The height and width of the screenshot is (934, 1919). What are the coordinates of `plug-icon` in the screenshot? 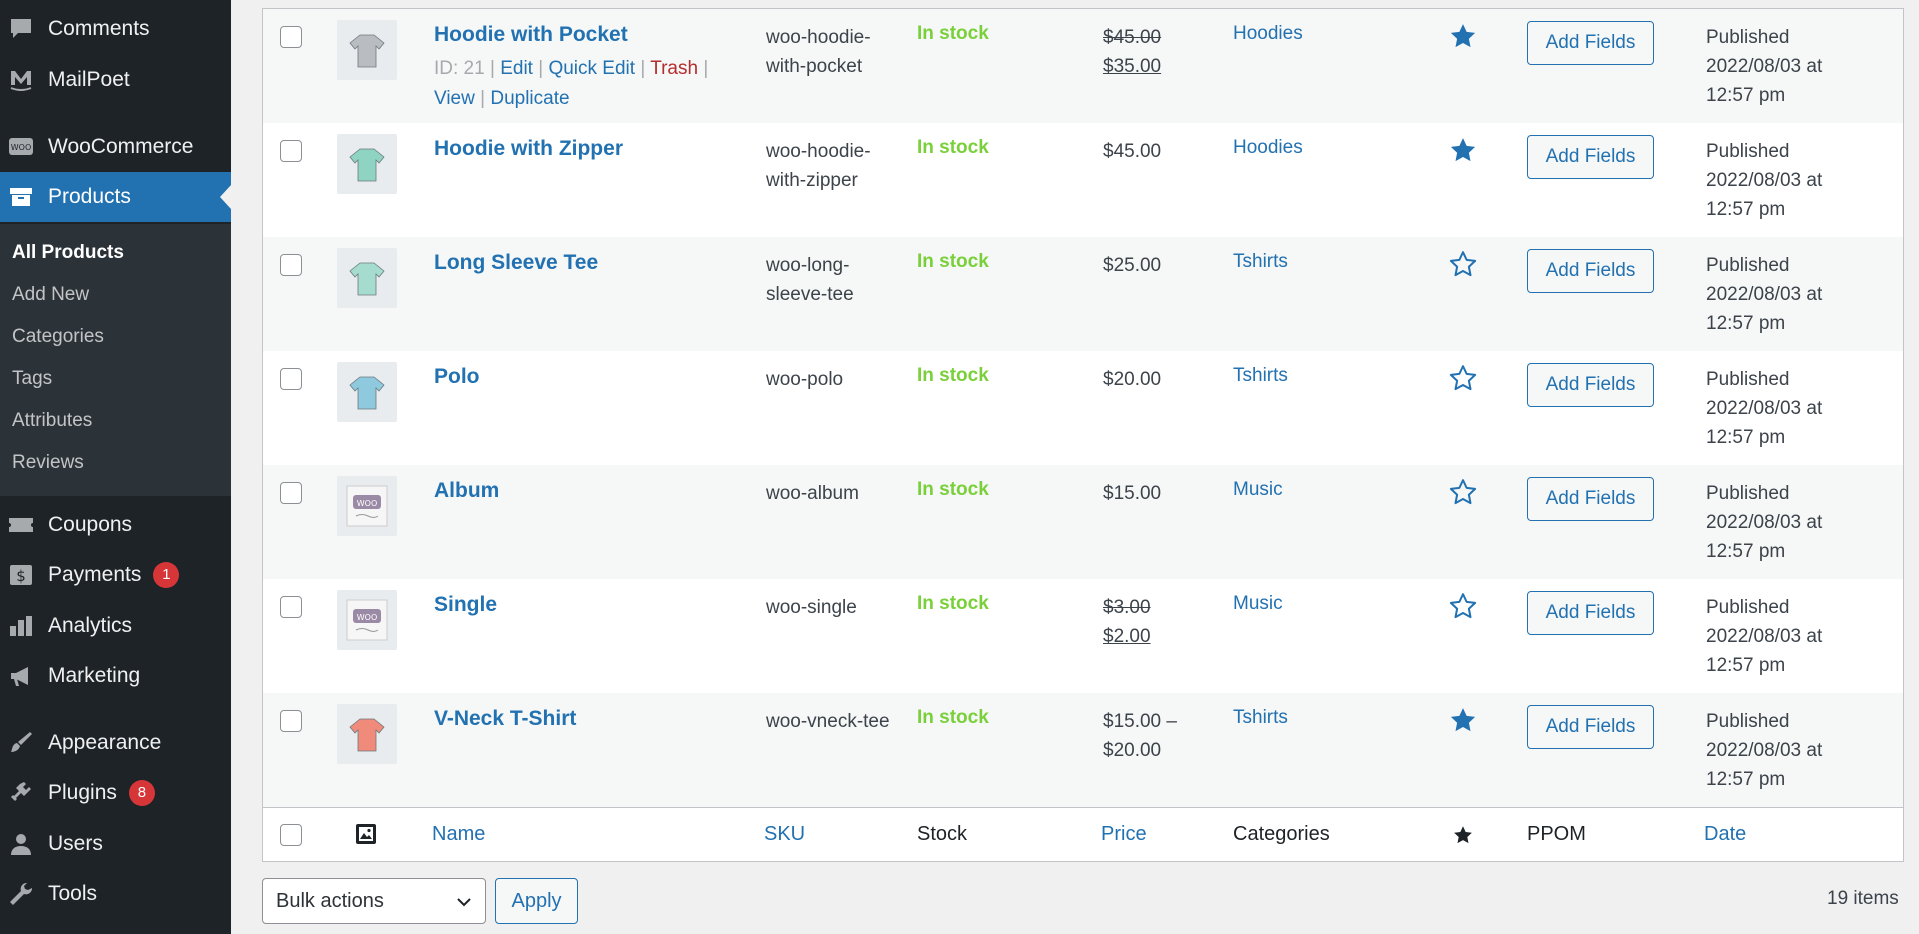 It's located at (21, 793).